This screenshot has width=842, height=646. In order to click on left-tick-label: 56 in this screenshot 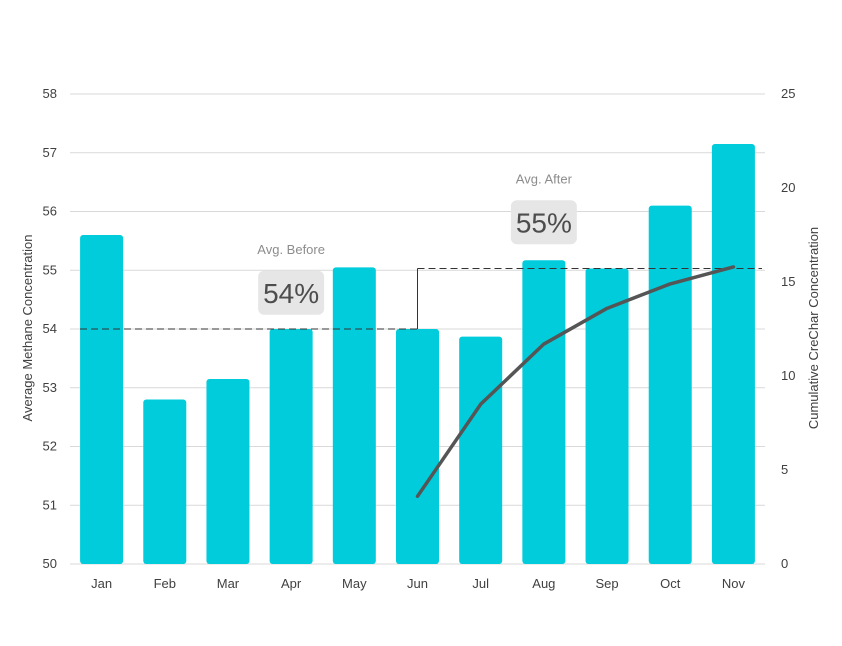, I will do `click(50, 211)`.